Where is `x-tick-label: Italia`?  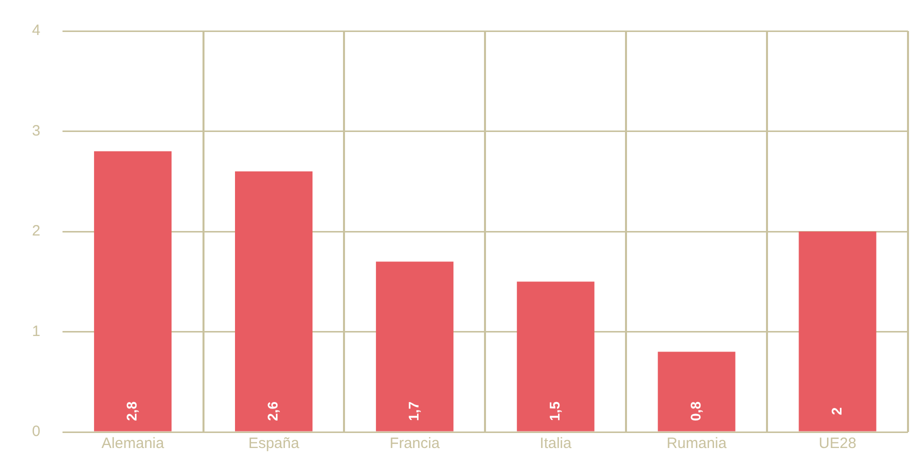
x-tick-label: Italia is located at coordinates (556, 443).